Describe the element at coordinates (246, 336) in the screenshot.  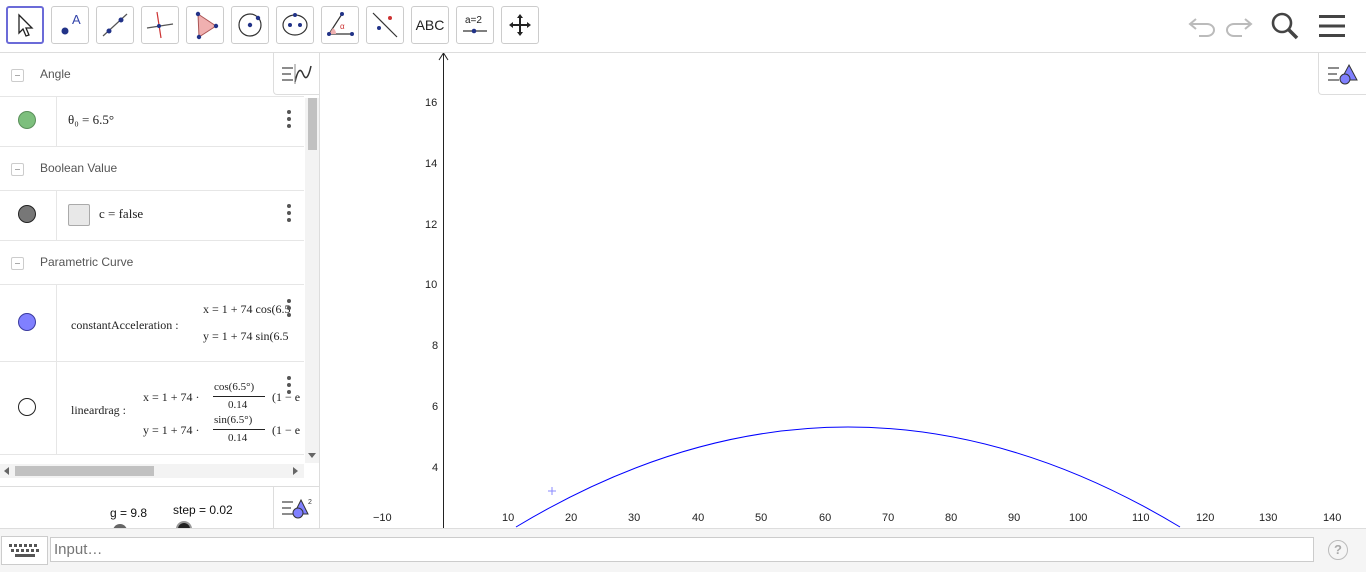
I see `curve-y-expression: y = 1 + 74 sin(6.5` at that location.